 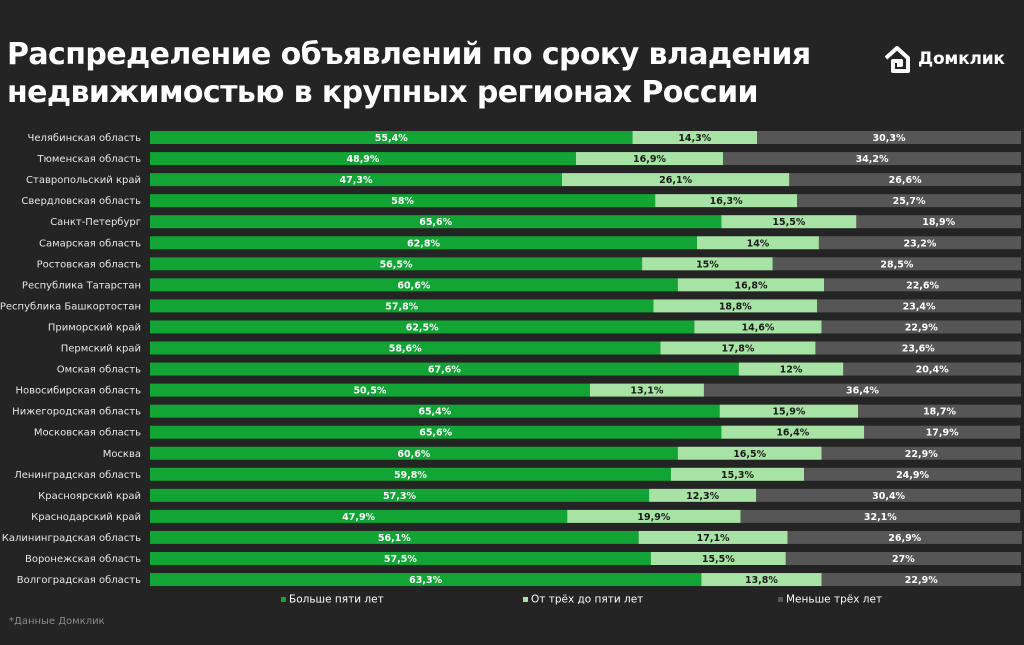 What do you see at coordinates (79, 580) in the screenshot?
I see `category-label: Волгоградская область` at bounding box center [79, 580].